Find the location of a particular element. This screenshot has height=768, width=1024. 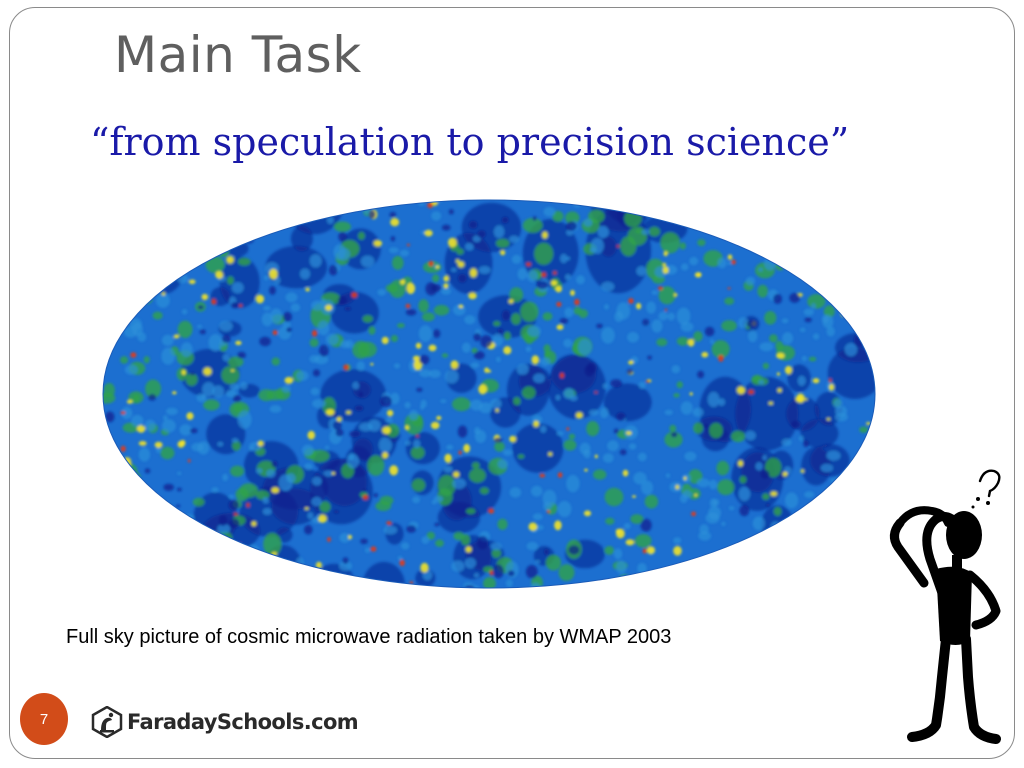

faraday-schools-logo: FaradaySchools.com is located at coordinates (225, 722).